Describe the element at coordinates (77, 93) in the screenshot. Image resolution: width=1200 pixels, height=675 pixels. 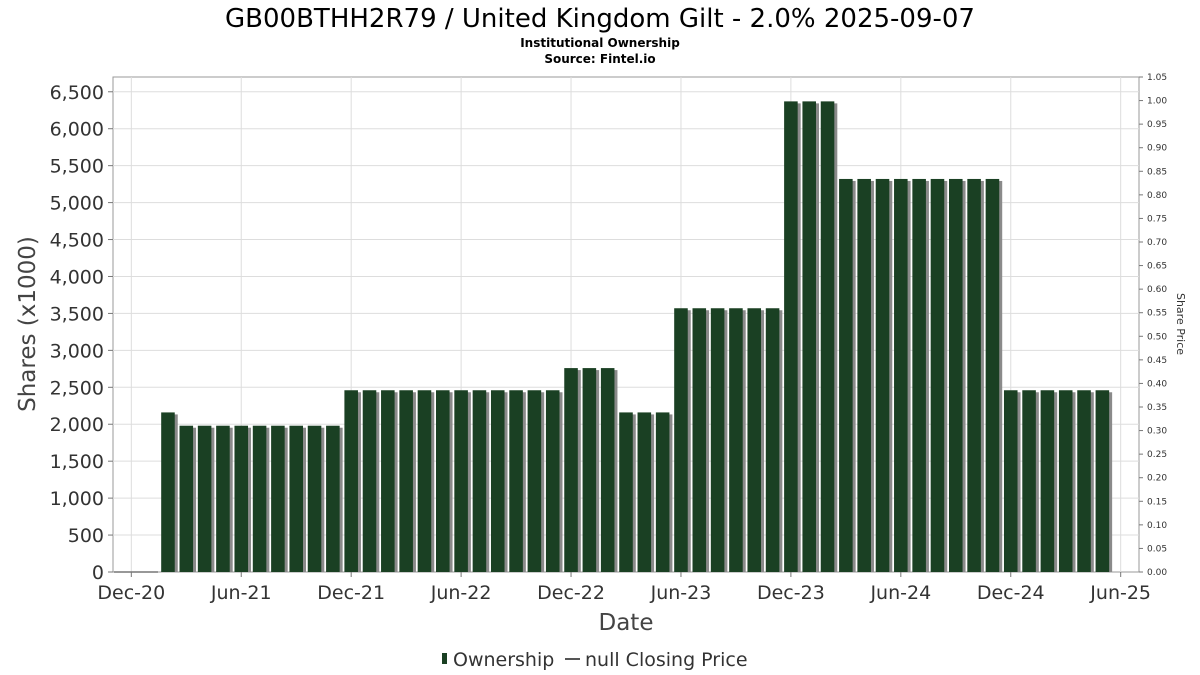
I see `y-tick-label: 6,500` at that location.